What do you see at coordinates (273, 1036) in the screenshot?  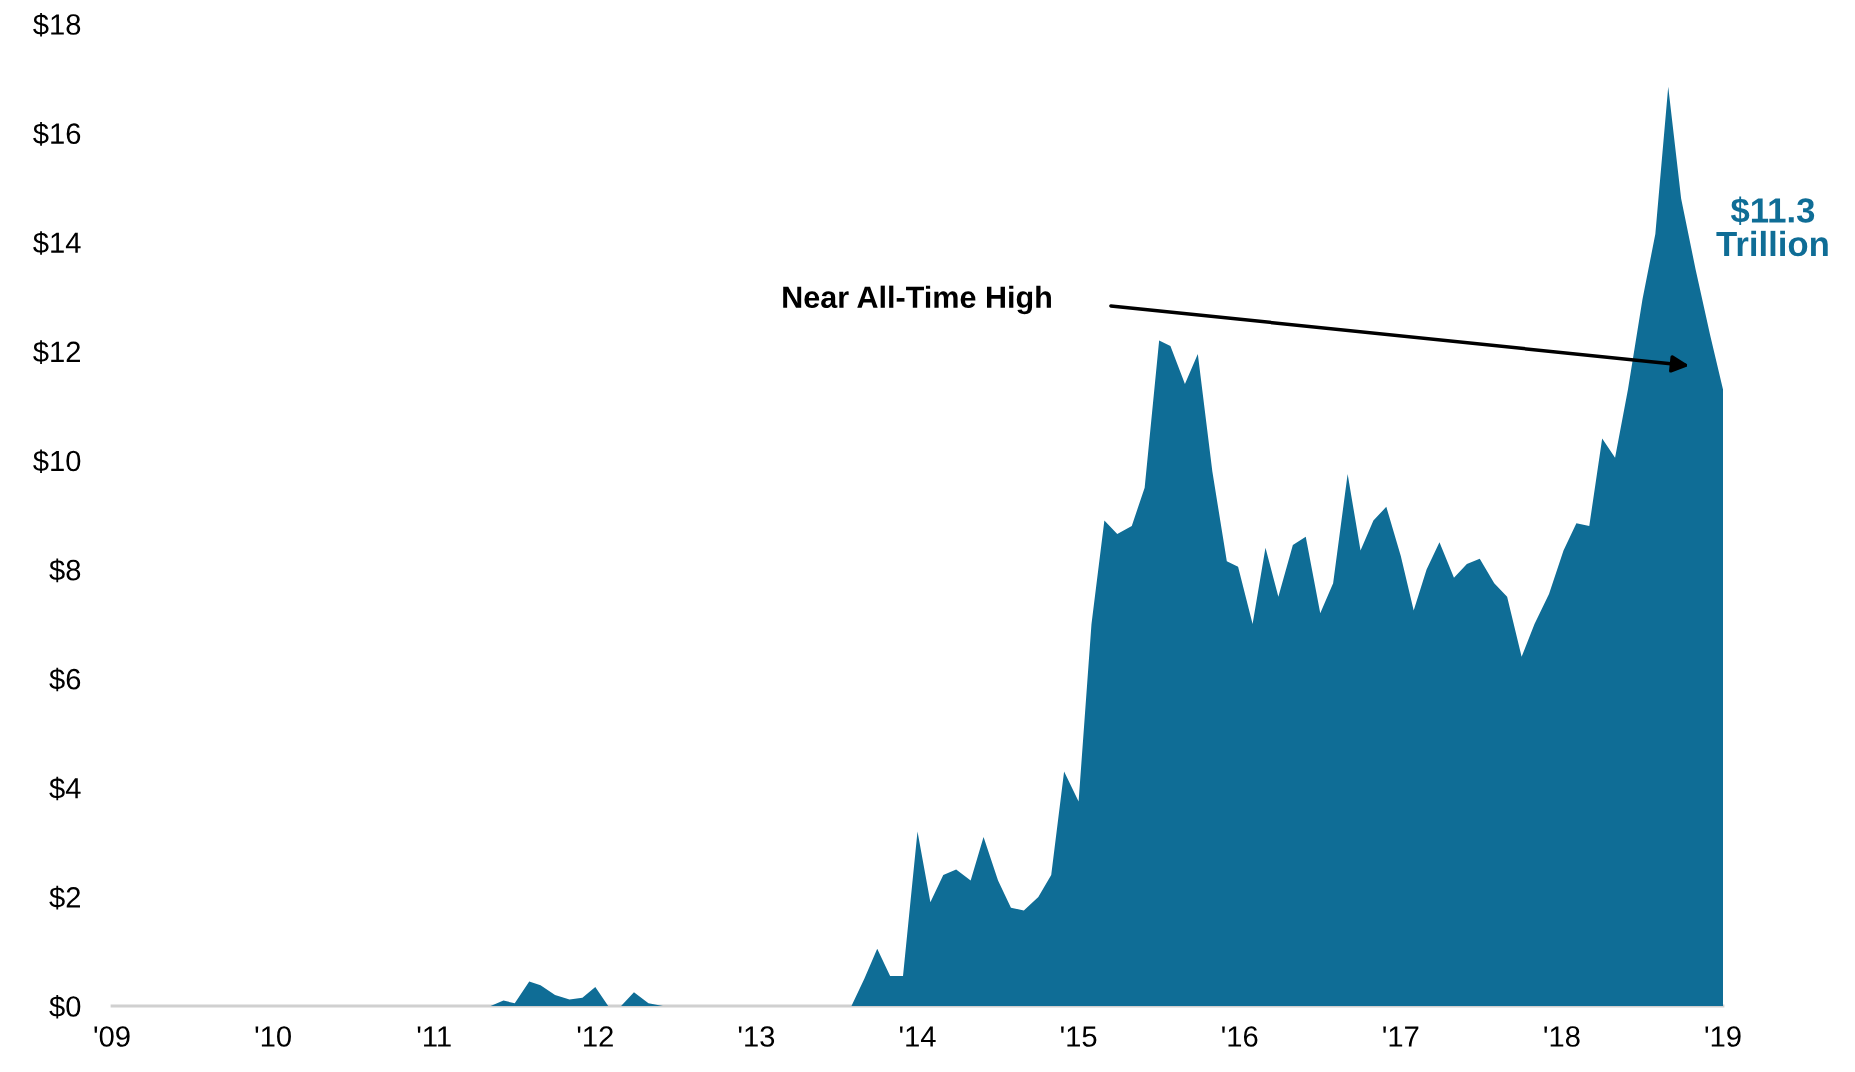 I see `x-tick-label: '10` at bounding box center [273, 1036].